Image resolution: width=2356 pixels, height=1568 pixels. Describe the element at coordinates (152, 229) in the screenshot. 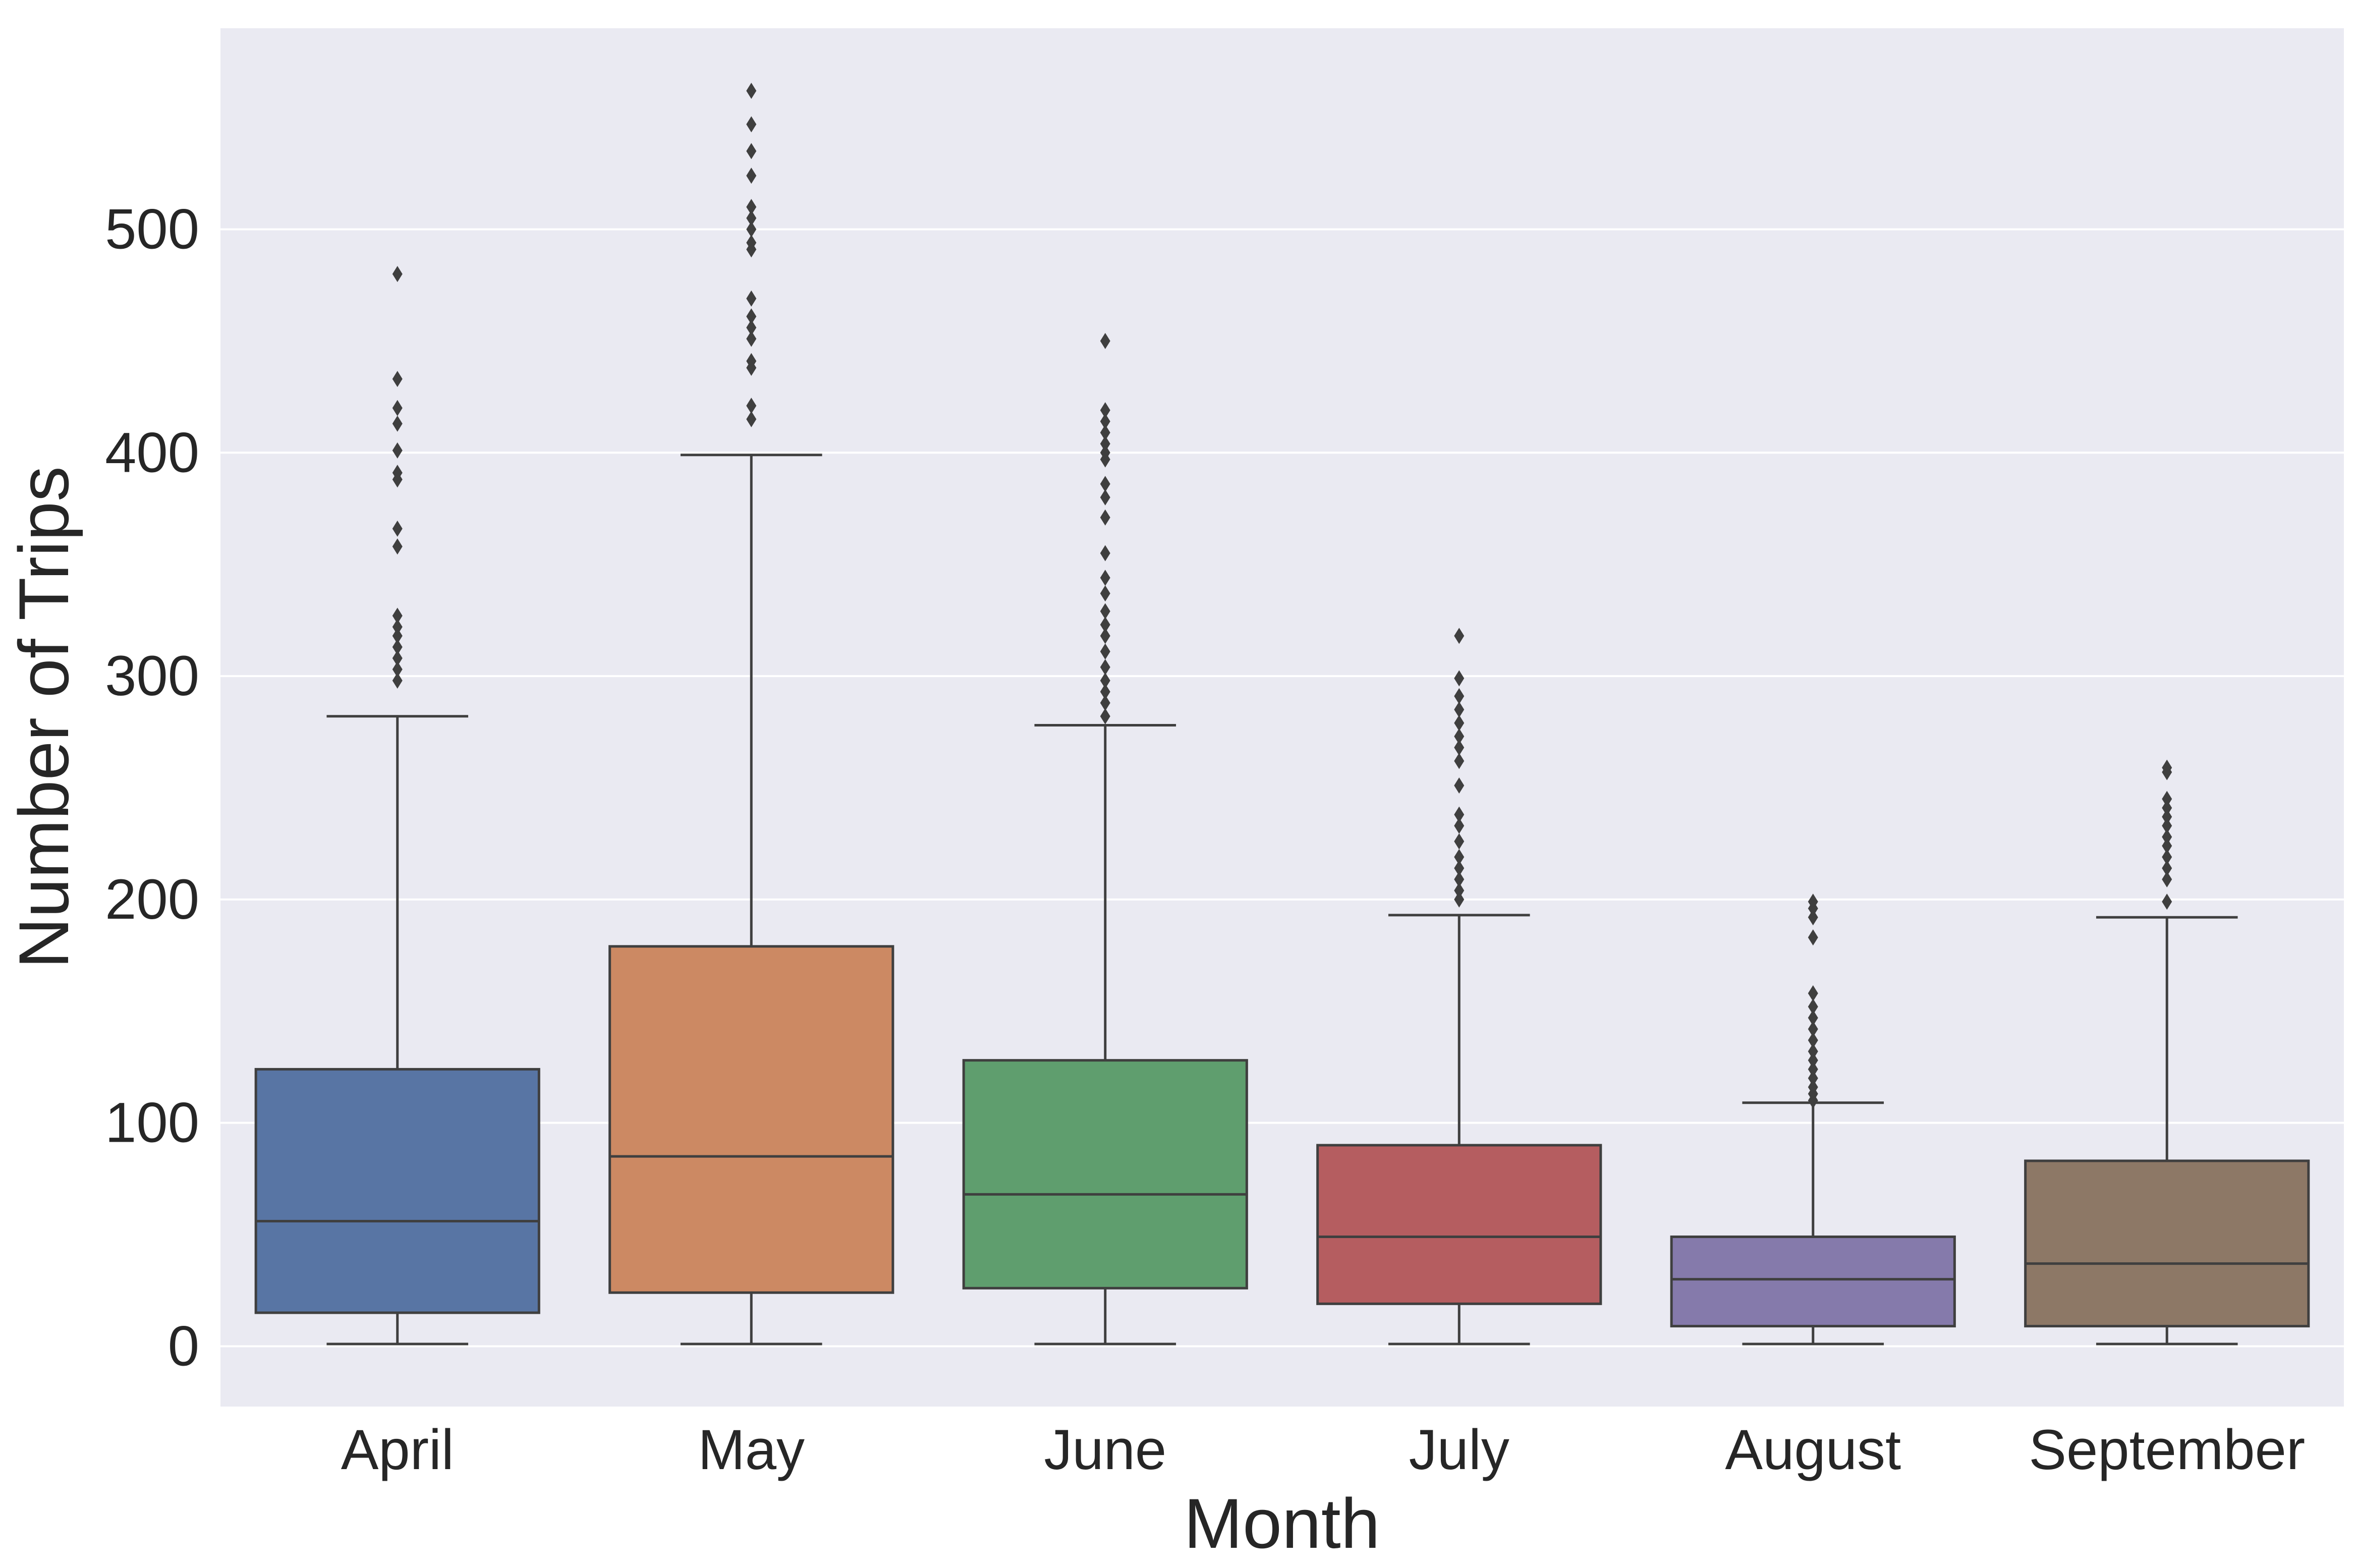

I see `y-tick-label: 500` at that location.